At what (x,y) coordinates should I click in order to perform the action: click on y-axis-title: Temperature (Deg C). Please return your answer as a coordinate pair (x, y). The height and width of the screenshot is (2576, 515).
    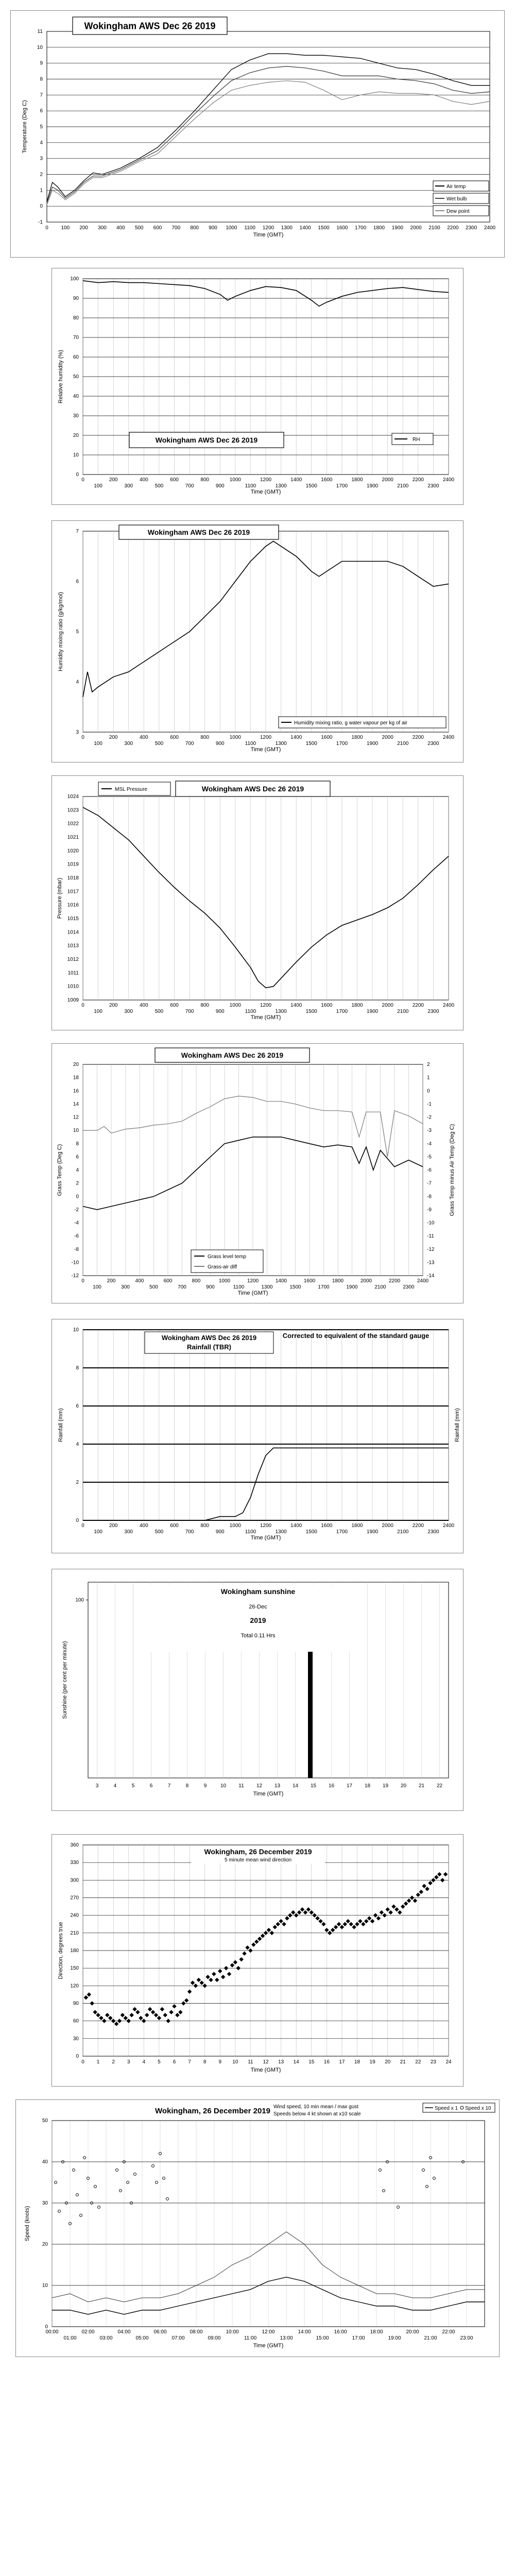
    Looking at the image, I should click on (25, 127).